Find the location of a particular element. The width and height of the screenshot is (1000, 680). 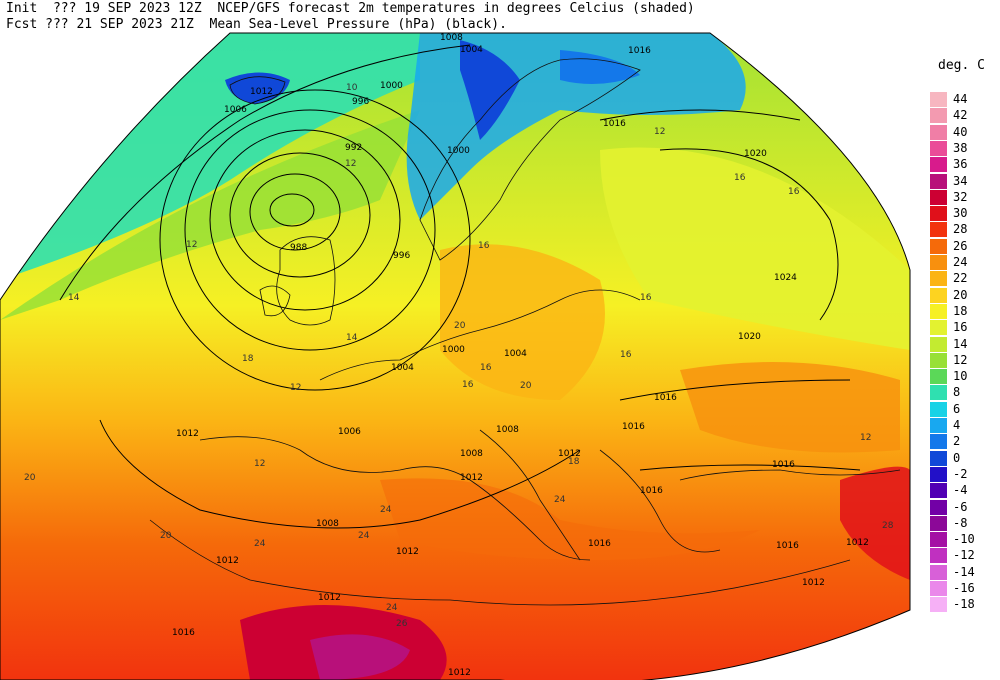

legend-label: 32 is located at coordinates (960, 196).